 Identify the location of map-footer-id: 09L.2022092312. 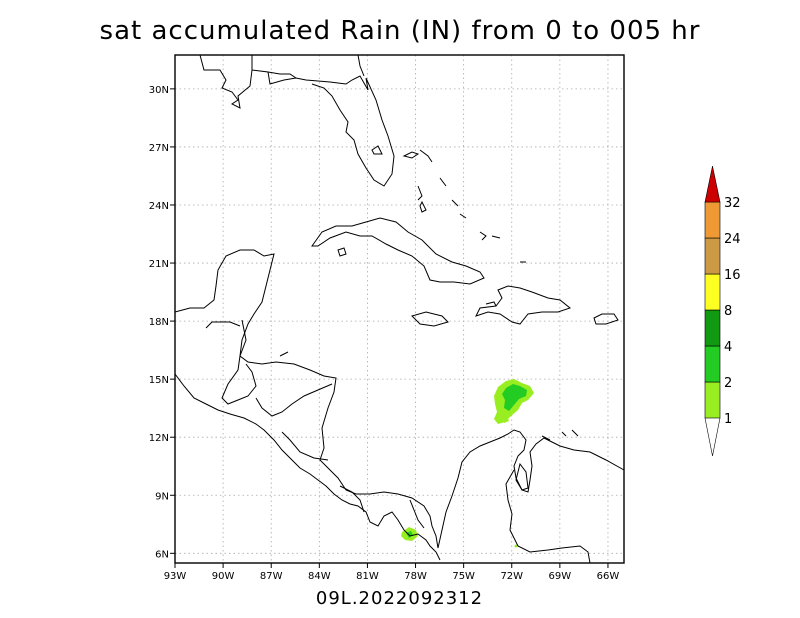
(399, 598).